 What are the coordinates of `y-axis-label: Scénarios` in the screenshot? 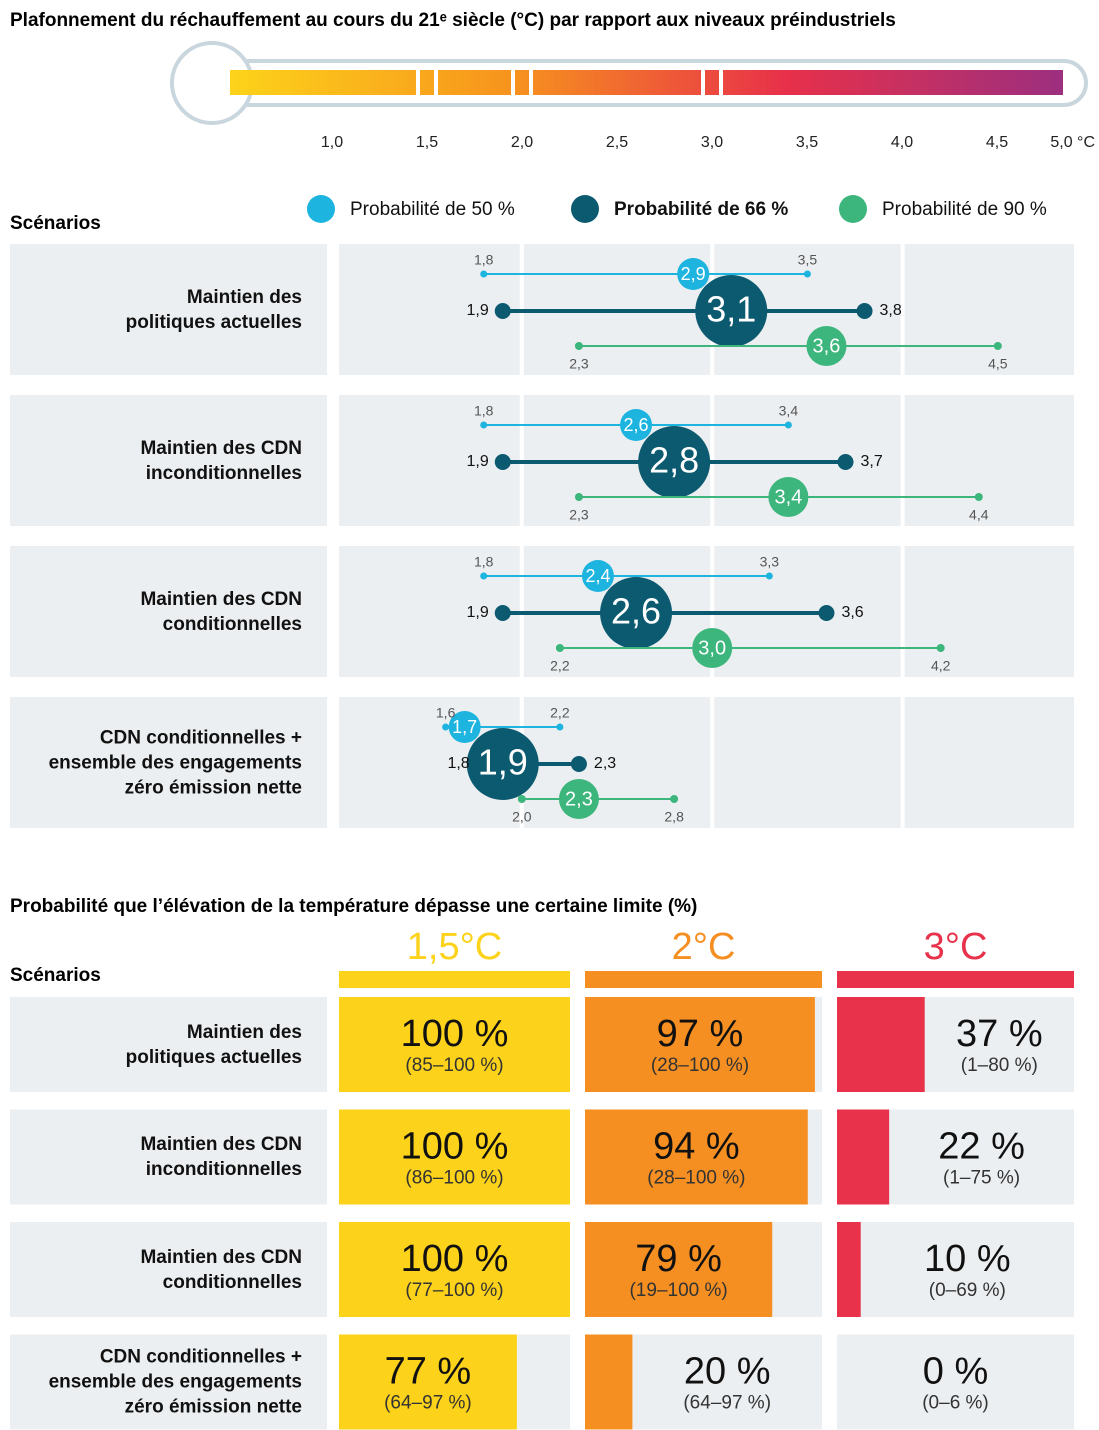 It's located at (55, 975).